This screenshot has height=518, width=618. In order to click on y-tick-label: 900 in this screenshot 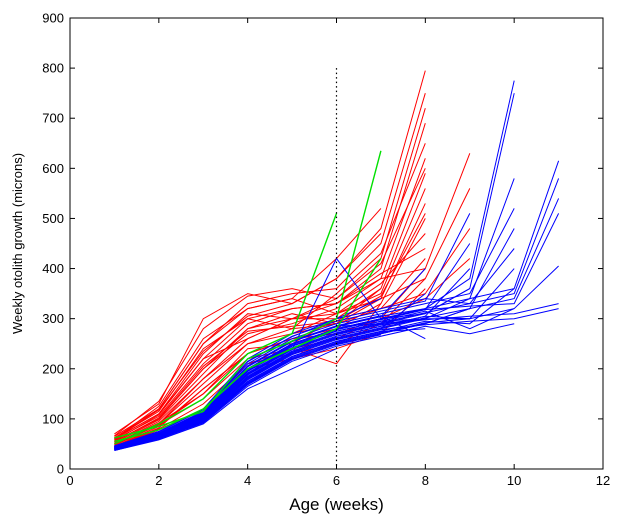, I will do `click(53, 18)`.